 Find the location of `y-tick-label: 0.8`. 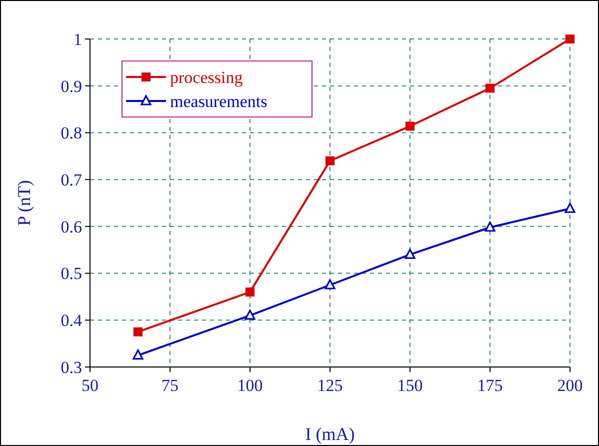

y-tick-label: 0.8 is located at coordinates (71, 133).